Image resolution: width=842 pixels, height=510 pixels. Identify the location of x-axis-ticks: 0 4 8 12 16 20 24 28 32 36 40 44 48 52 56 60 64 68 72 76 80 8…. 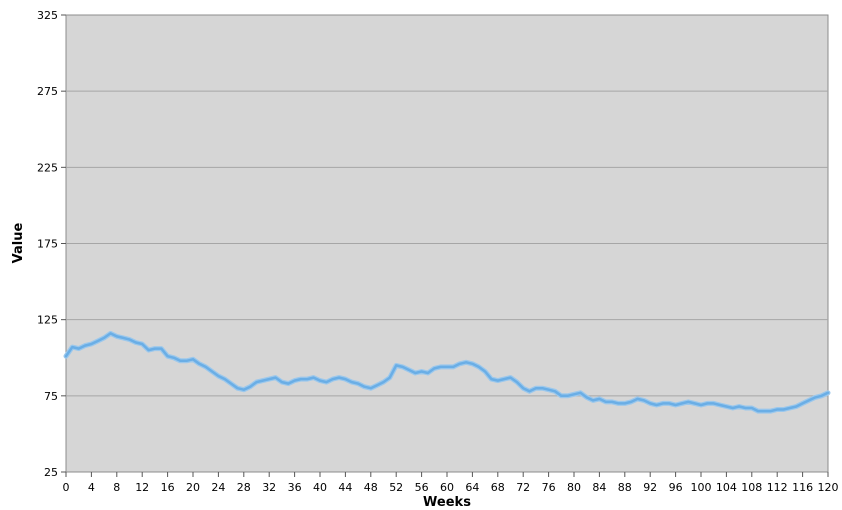
(451, 483).